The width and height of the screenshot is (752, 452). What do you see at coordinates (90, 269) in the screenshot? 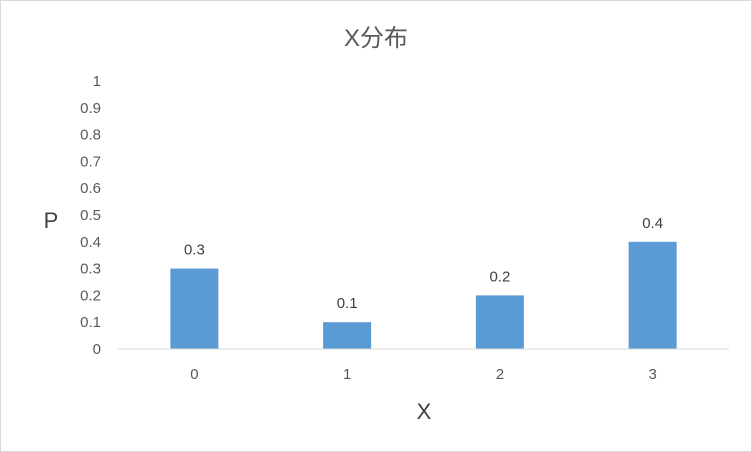
I see `y-tick-label: 0.3` at bounding box center [90, 269].